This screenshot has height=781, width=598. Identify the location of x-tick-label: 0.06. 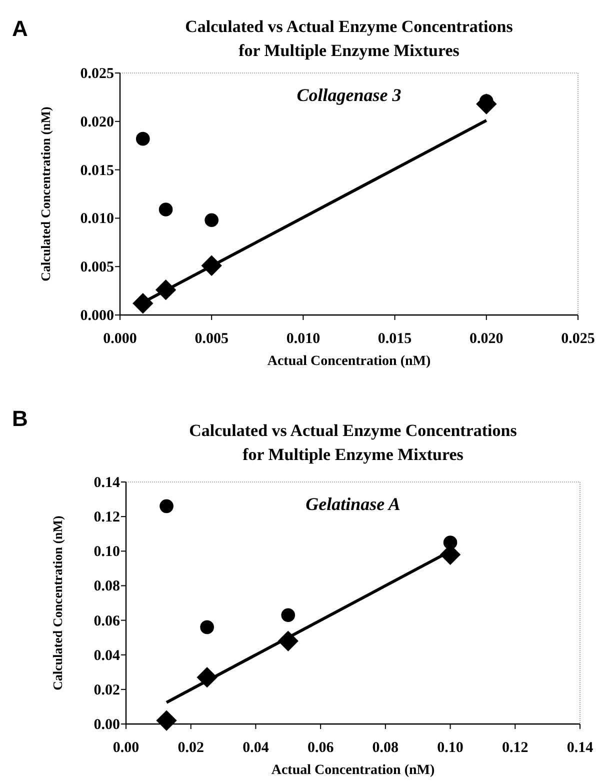
(320, 748).